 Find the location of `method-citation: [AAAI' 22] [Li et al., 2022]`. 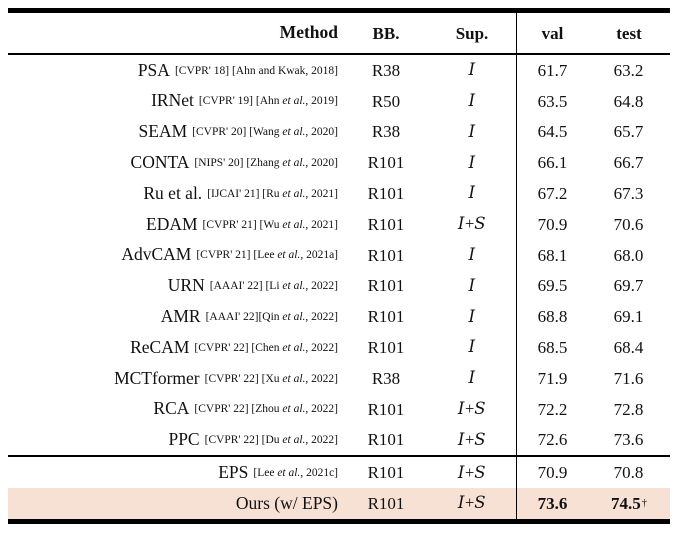

method-citation: [AAAI' 22] [Li et al., 2022] is located at coordinates (273, 286).